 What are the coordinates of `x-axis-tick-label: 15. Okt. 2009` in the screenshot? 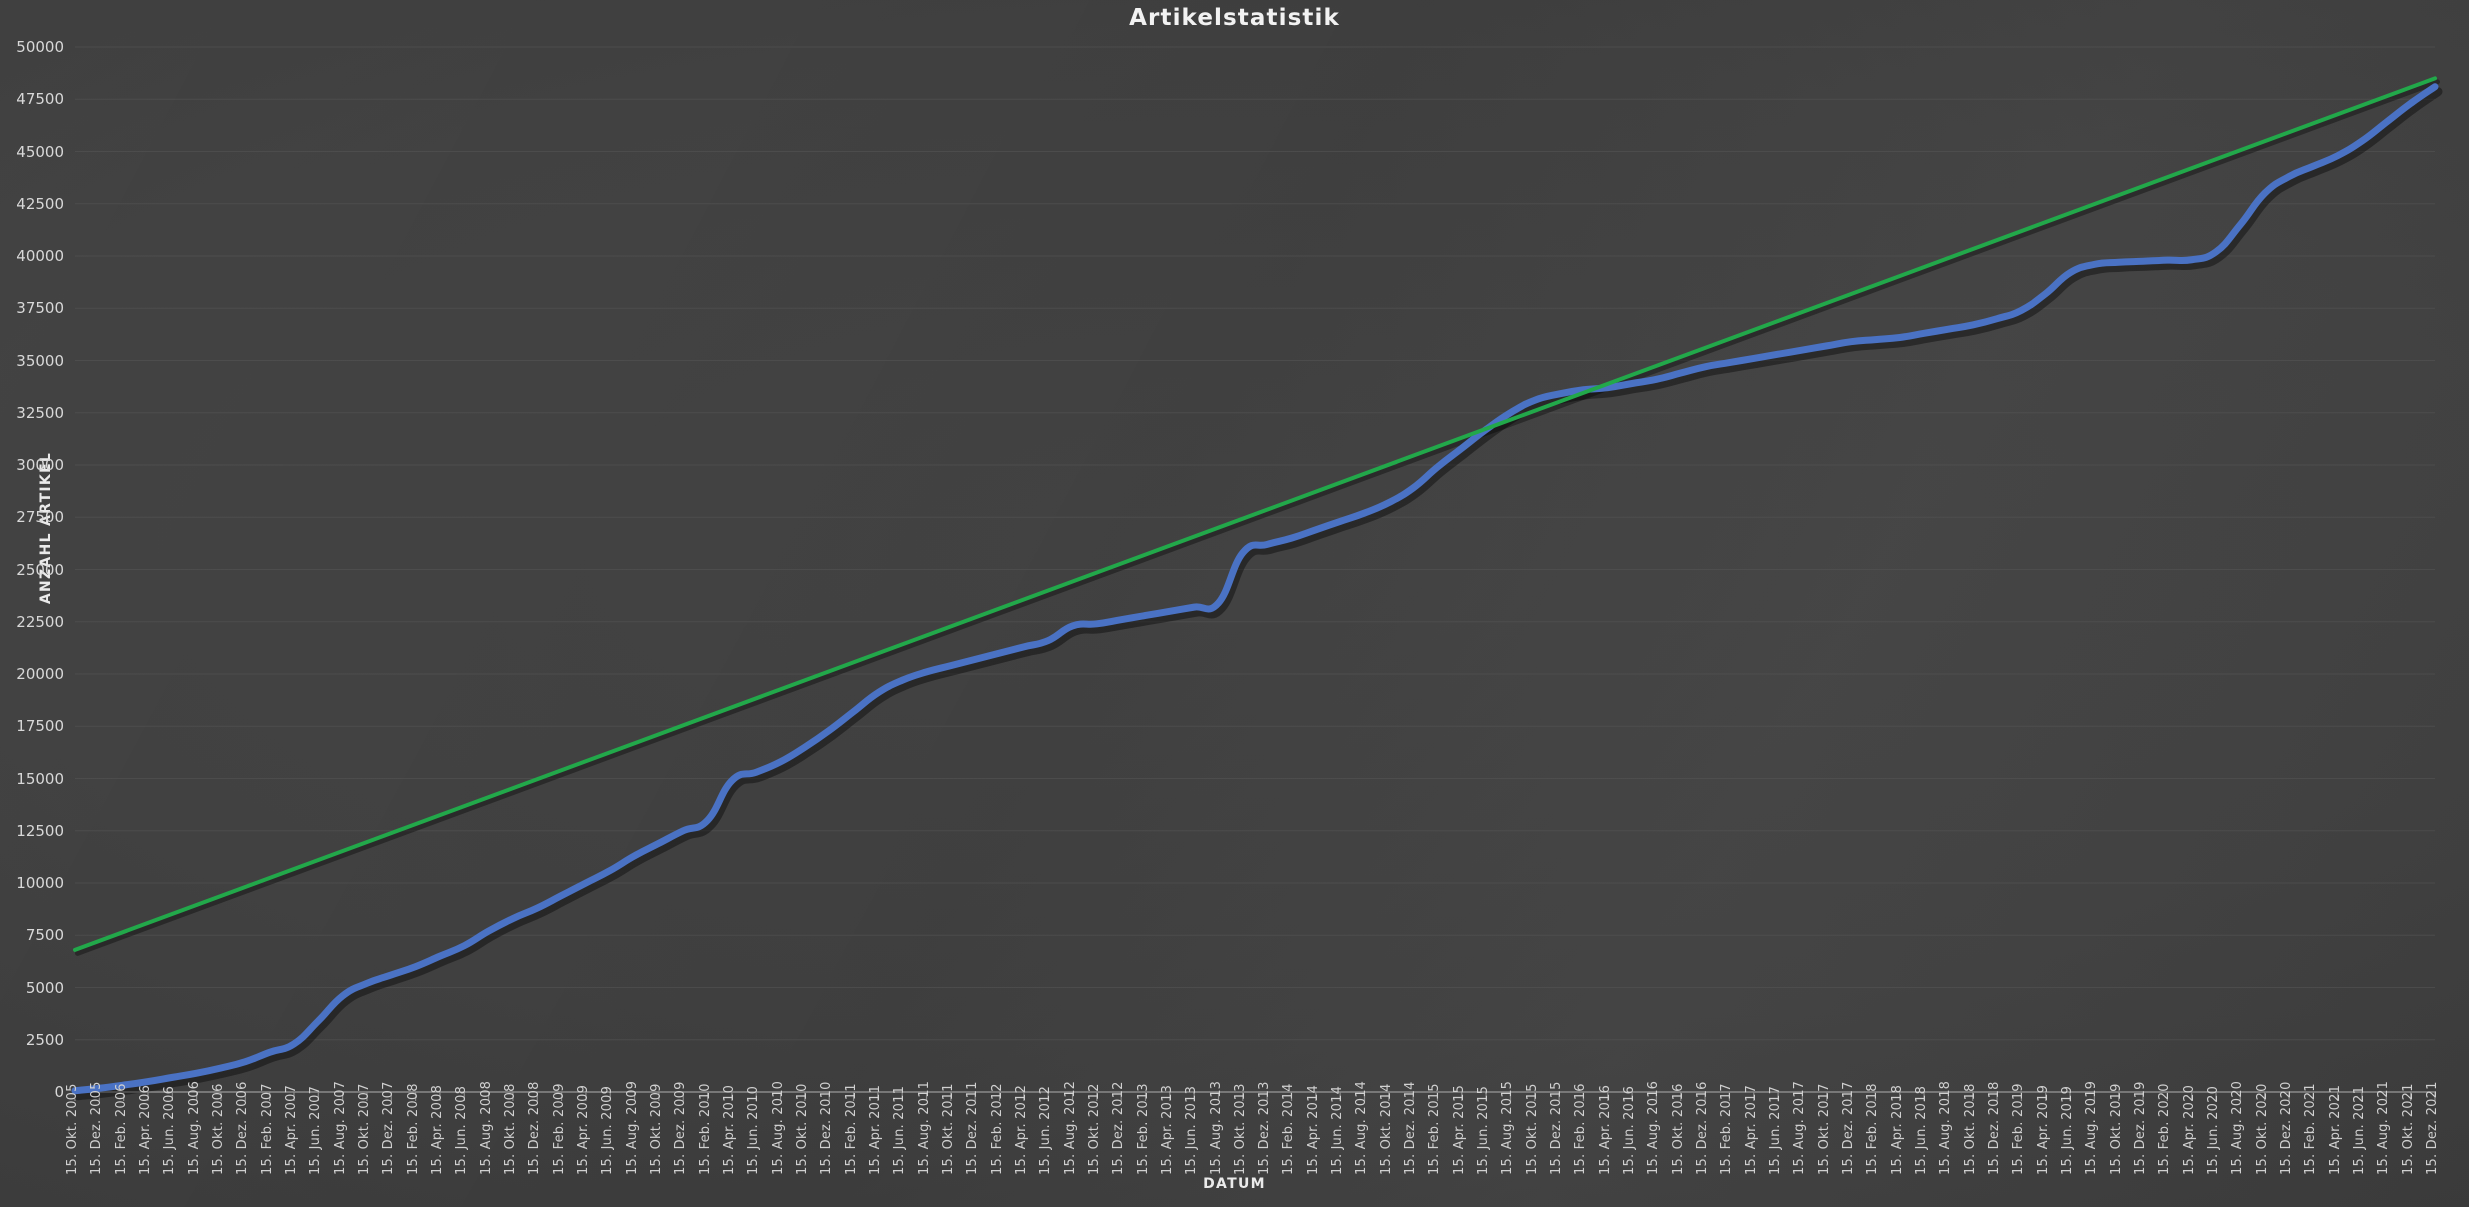 It's located at (656, 1129).